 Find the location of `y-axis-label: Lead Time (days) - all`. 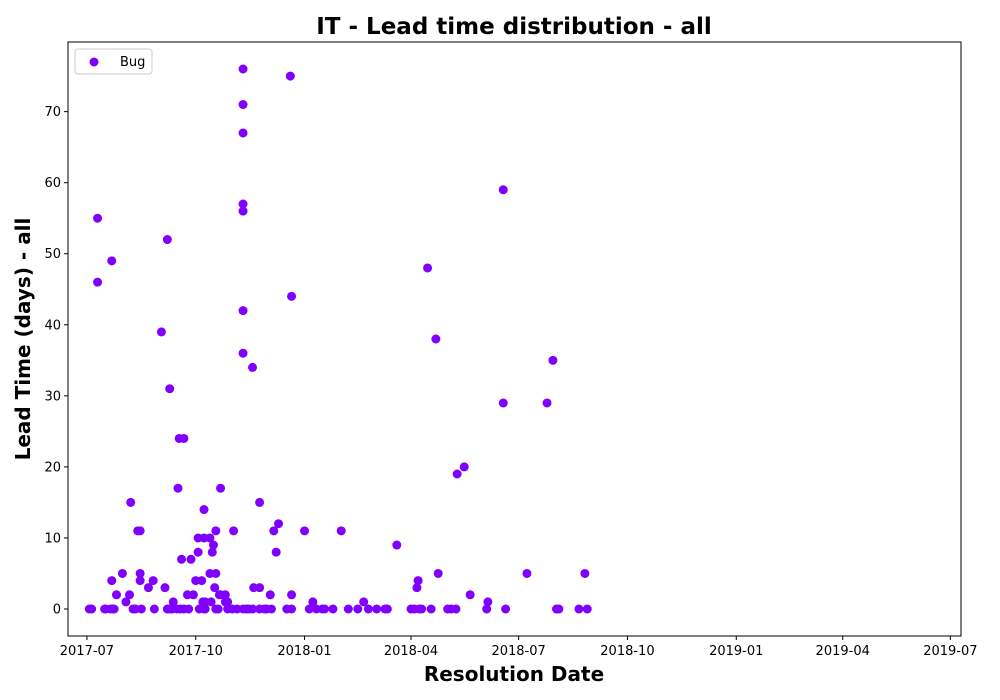

y-axis-label: Lead Time (days) - all is located at coordinates (23, 339).